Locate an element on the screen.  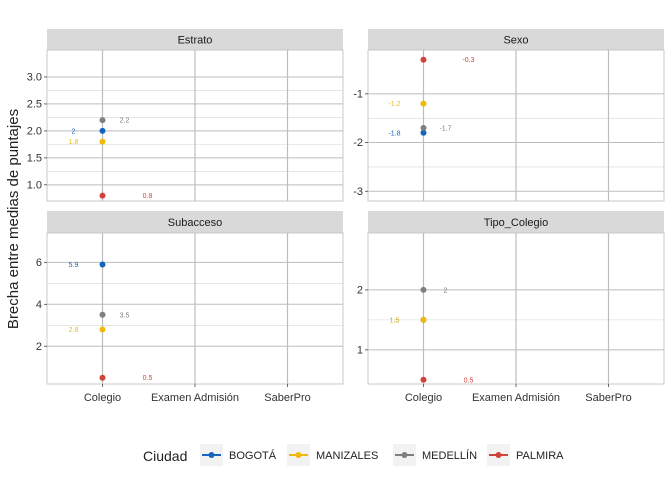
y-tick-label: -2 is located at coordinates (358, 143).